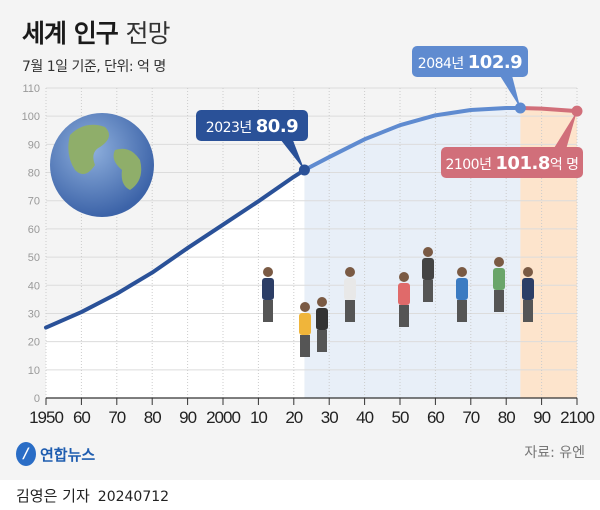  I want to click on annotation-value: 80.9, so click(277, 126).